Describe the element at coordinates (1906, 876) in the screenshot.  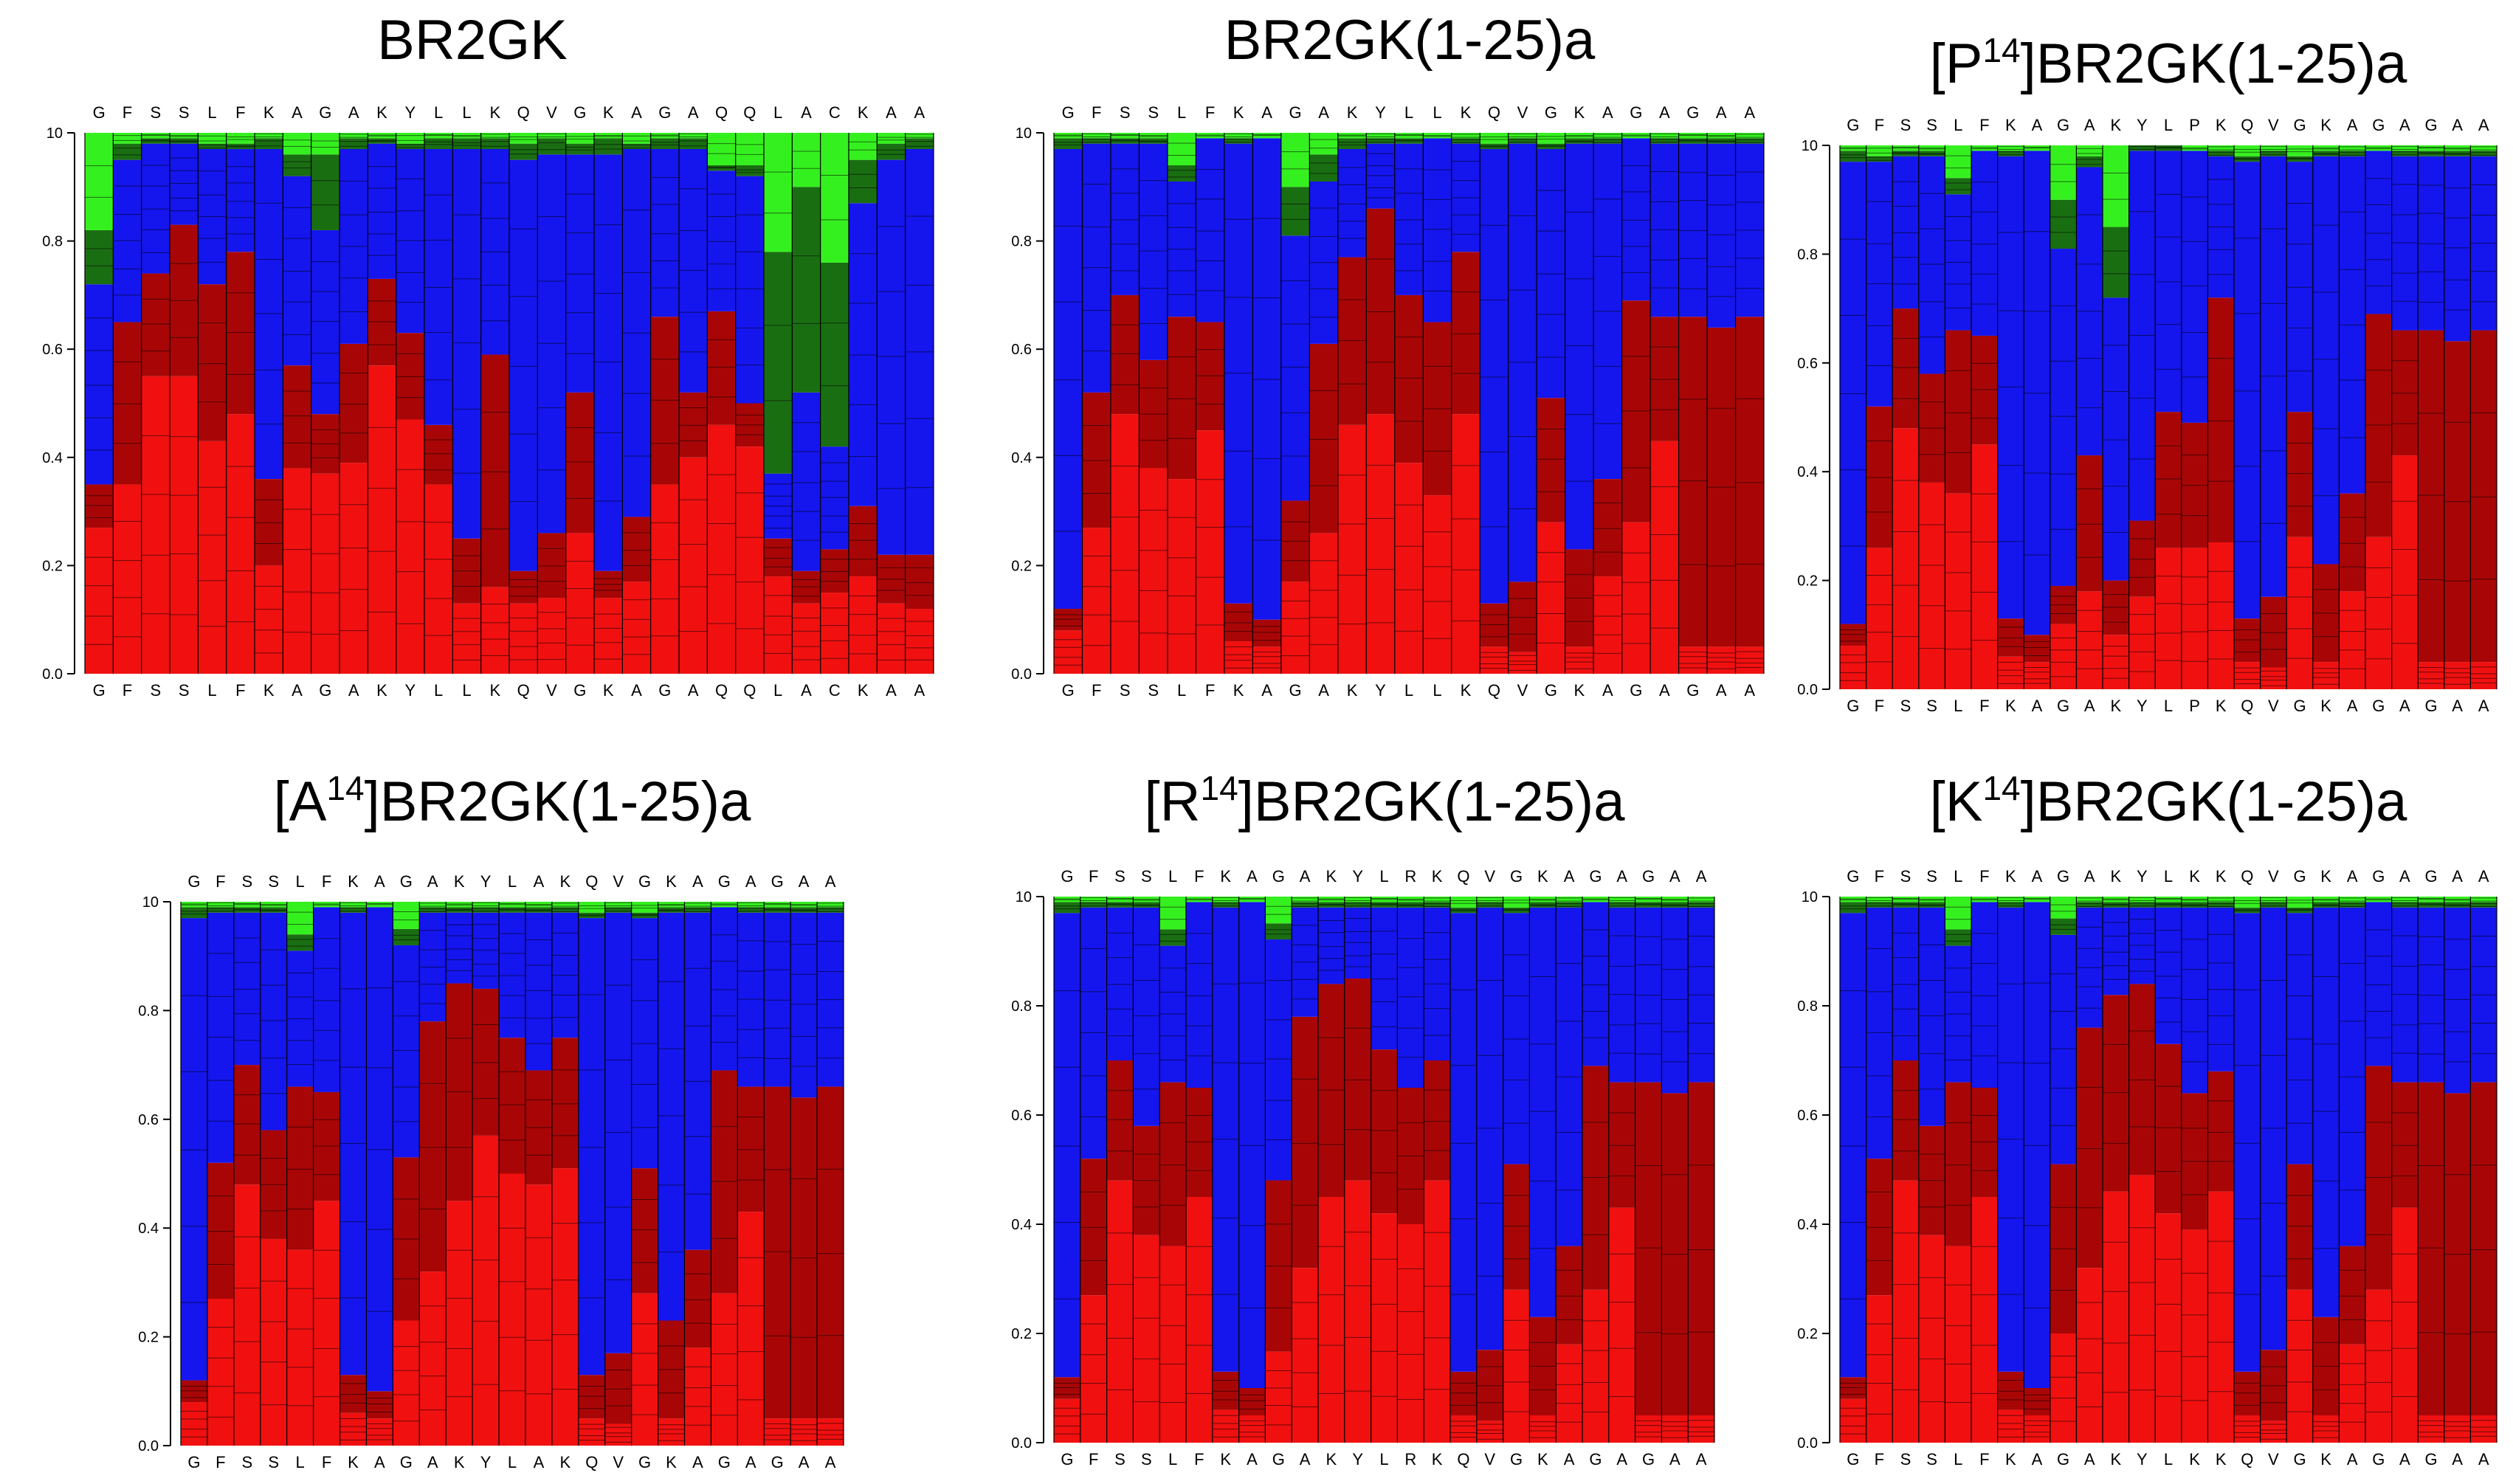
I see `residue-label-top: S` at that location.